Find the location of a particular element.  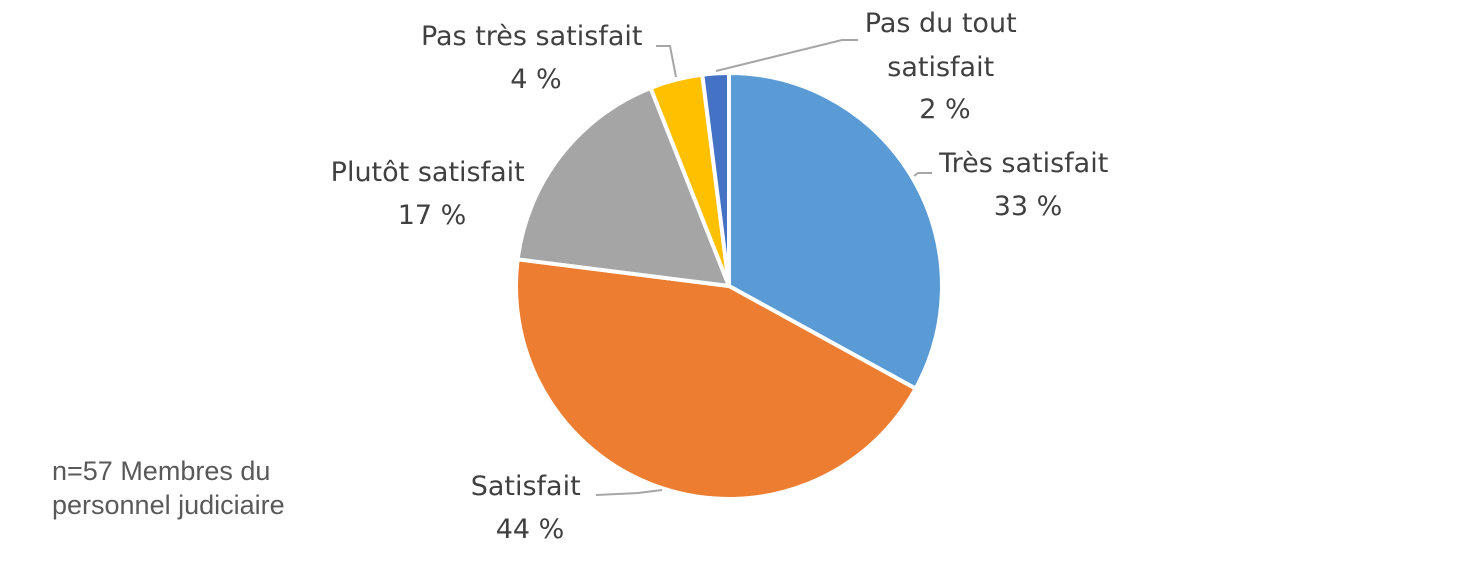

label-plutot-satisfait: Plutôt satisfait 17 % is located at coordinates (432, 194).